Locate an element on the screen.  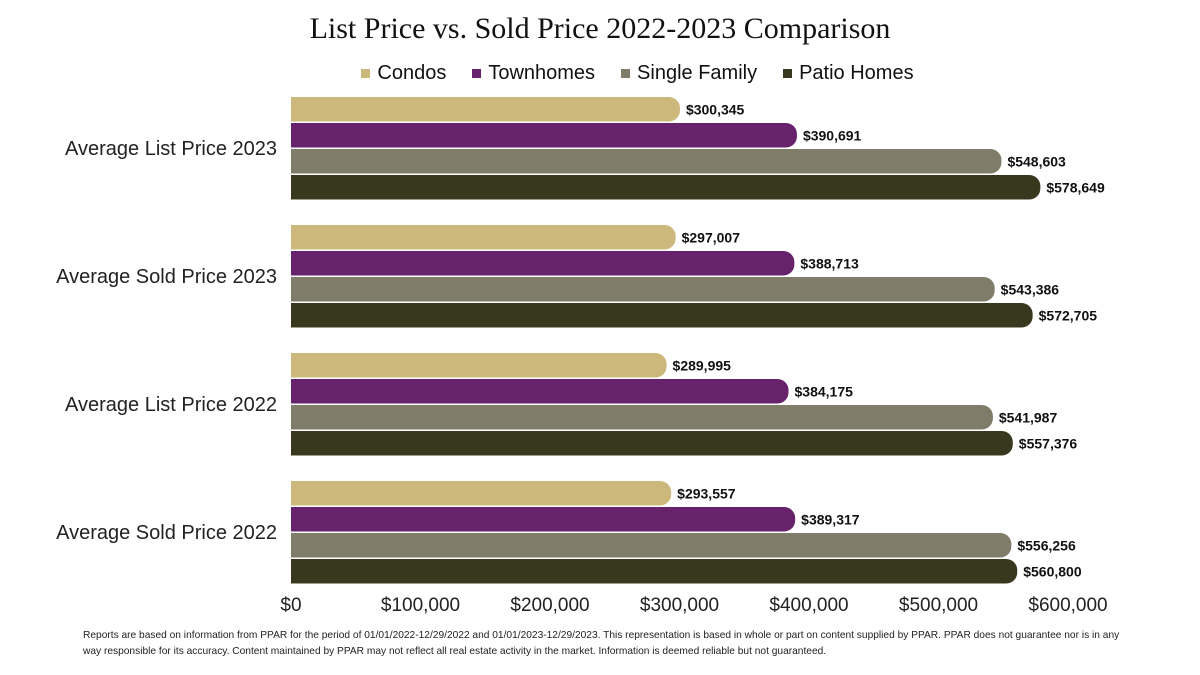
data-label: $557,376 is located at coordinates (1048, 443).